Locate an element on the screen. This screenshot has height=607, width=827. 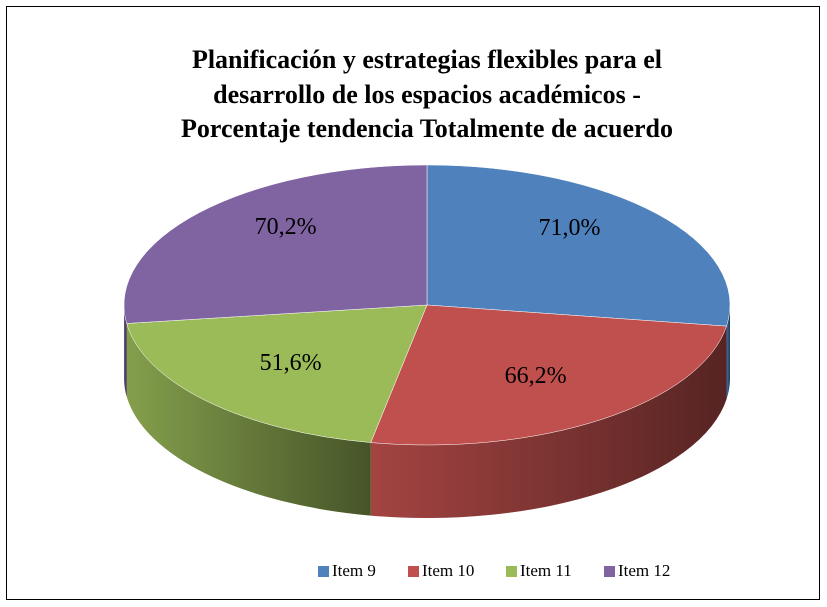
legend-label: Item 9 is located at coordinates (354, 570).